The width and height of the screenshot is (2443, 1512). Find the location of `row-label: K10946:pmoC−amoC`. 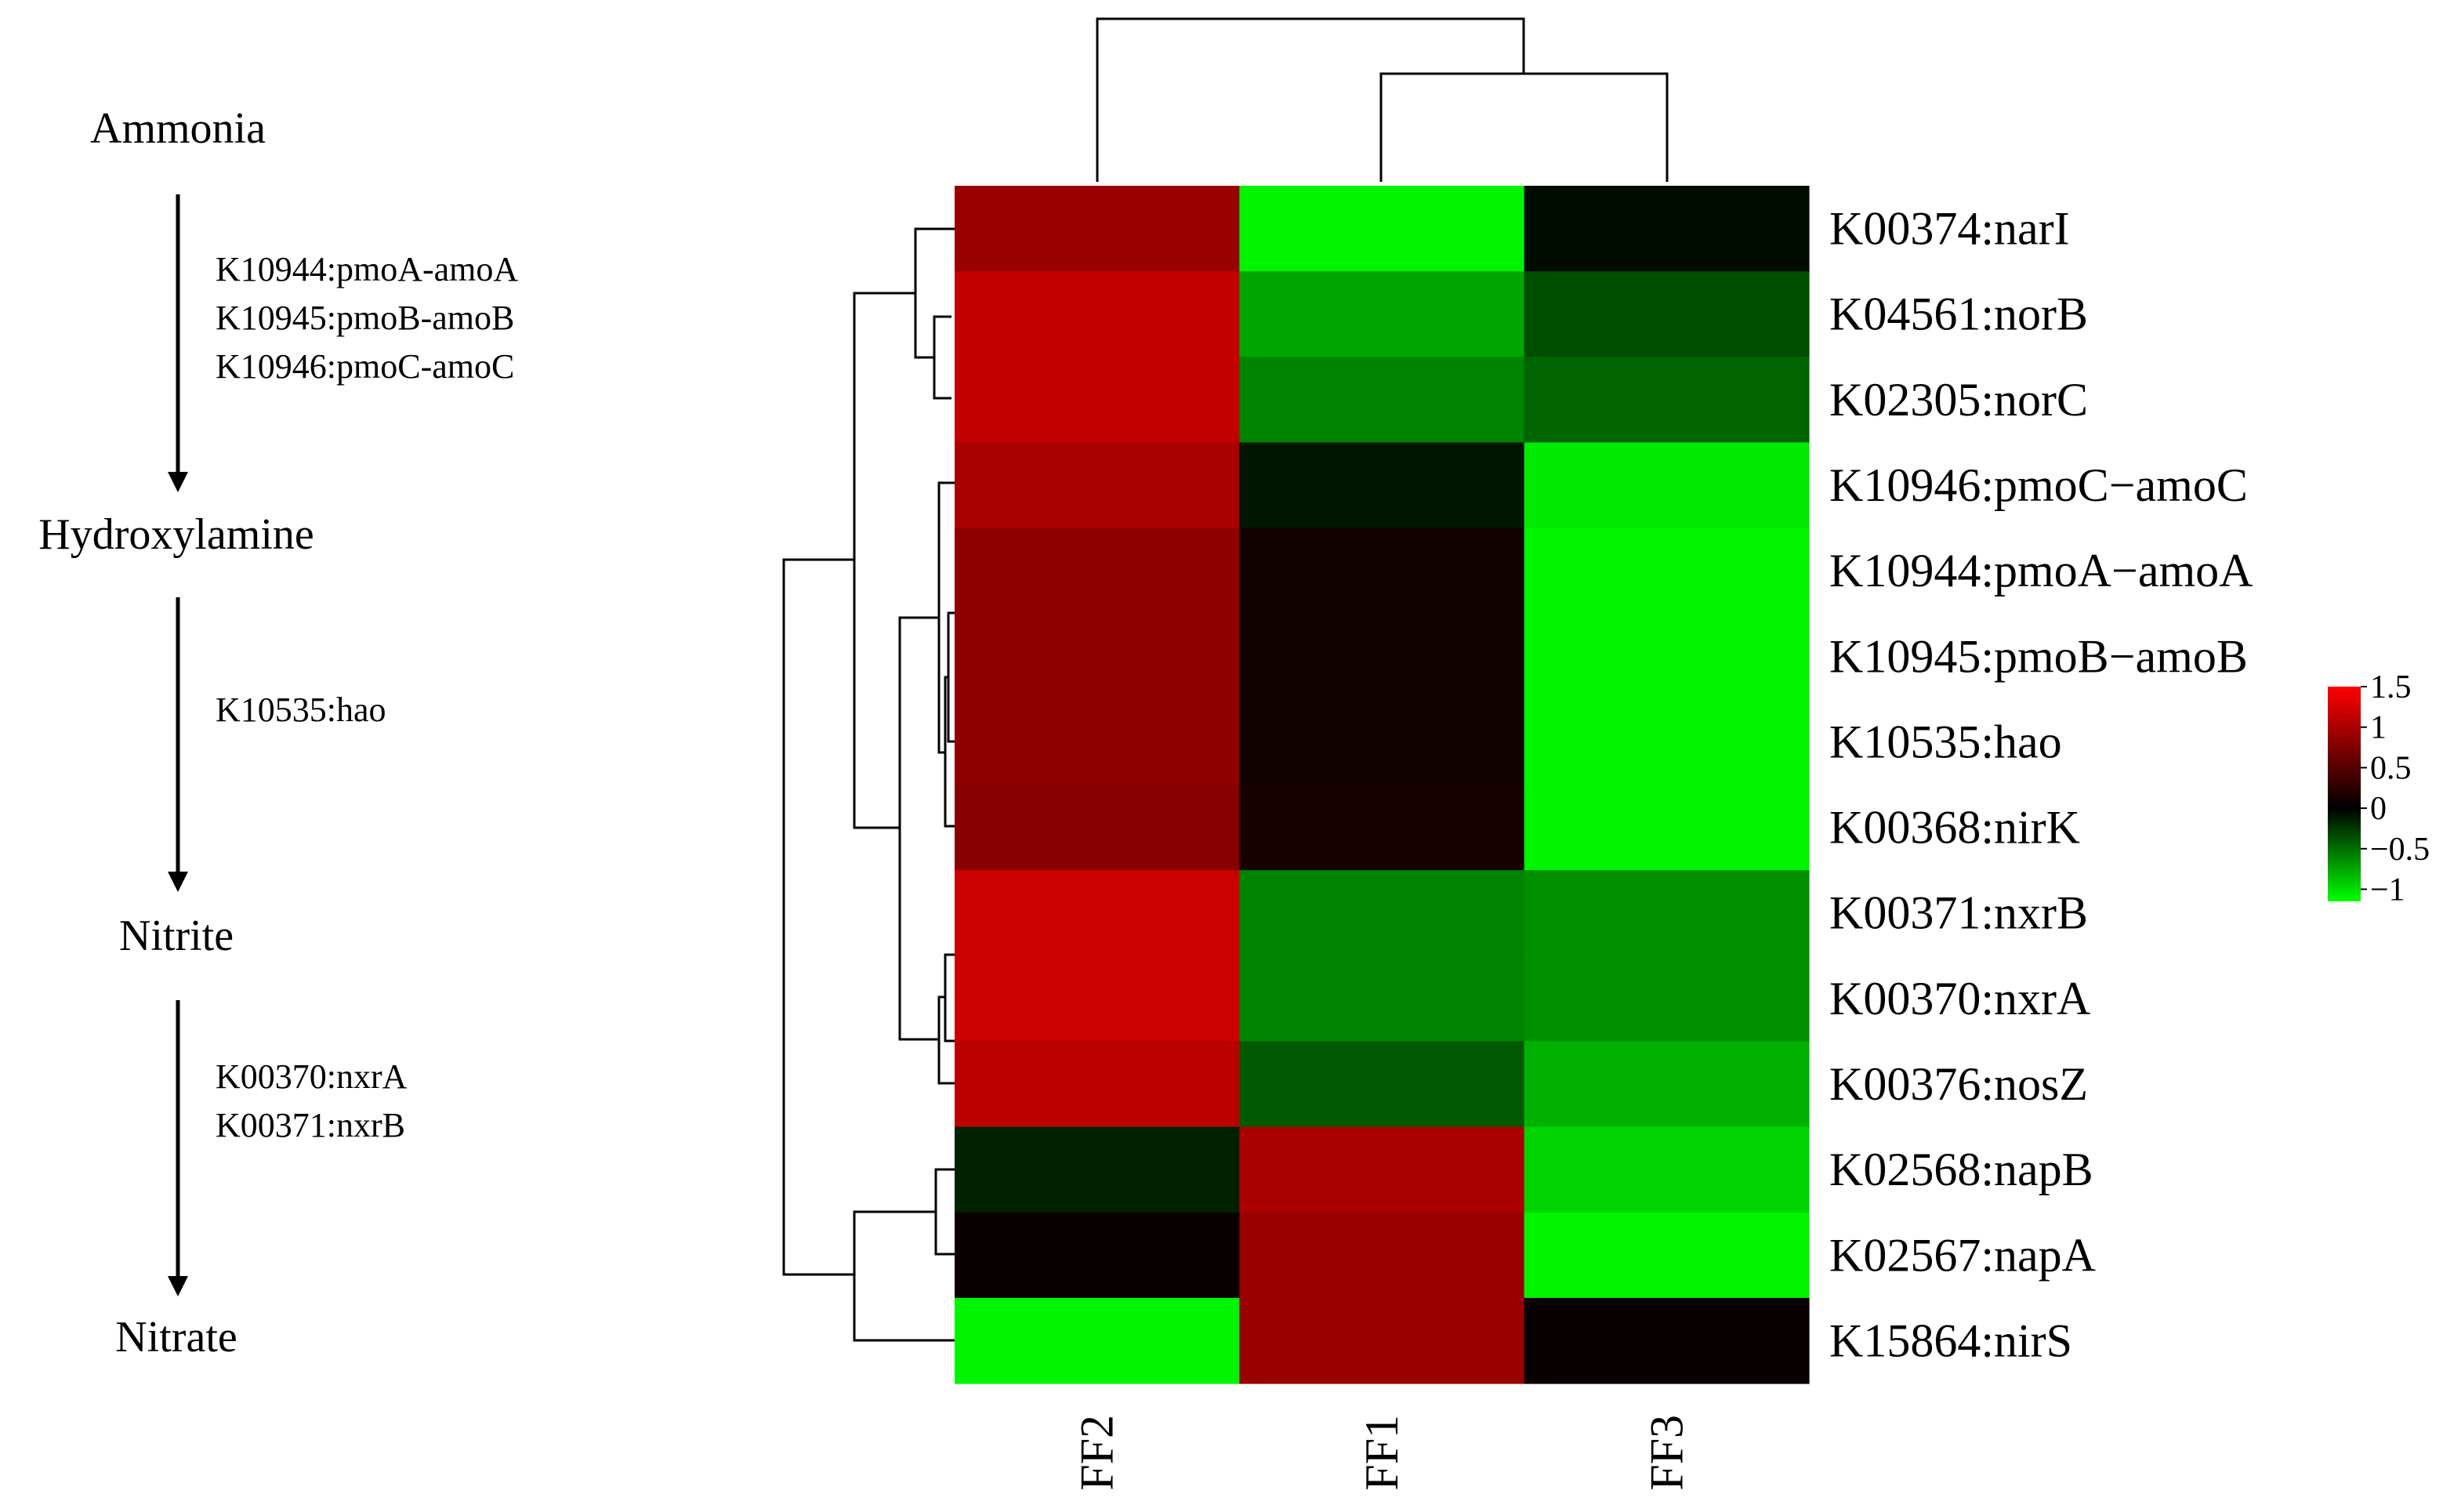

row-label: K10946:pmoC−amoC is located at coordinates (2038, 485).